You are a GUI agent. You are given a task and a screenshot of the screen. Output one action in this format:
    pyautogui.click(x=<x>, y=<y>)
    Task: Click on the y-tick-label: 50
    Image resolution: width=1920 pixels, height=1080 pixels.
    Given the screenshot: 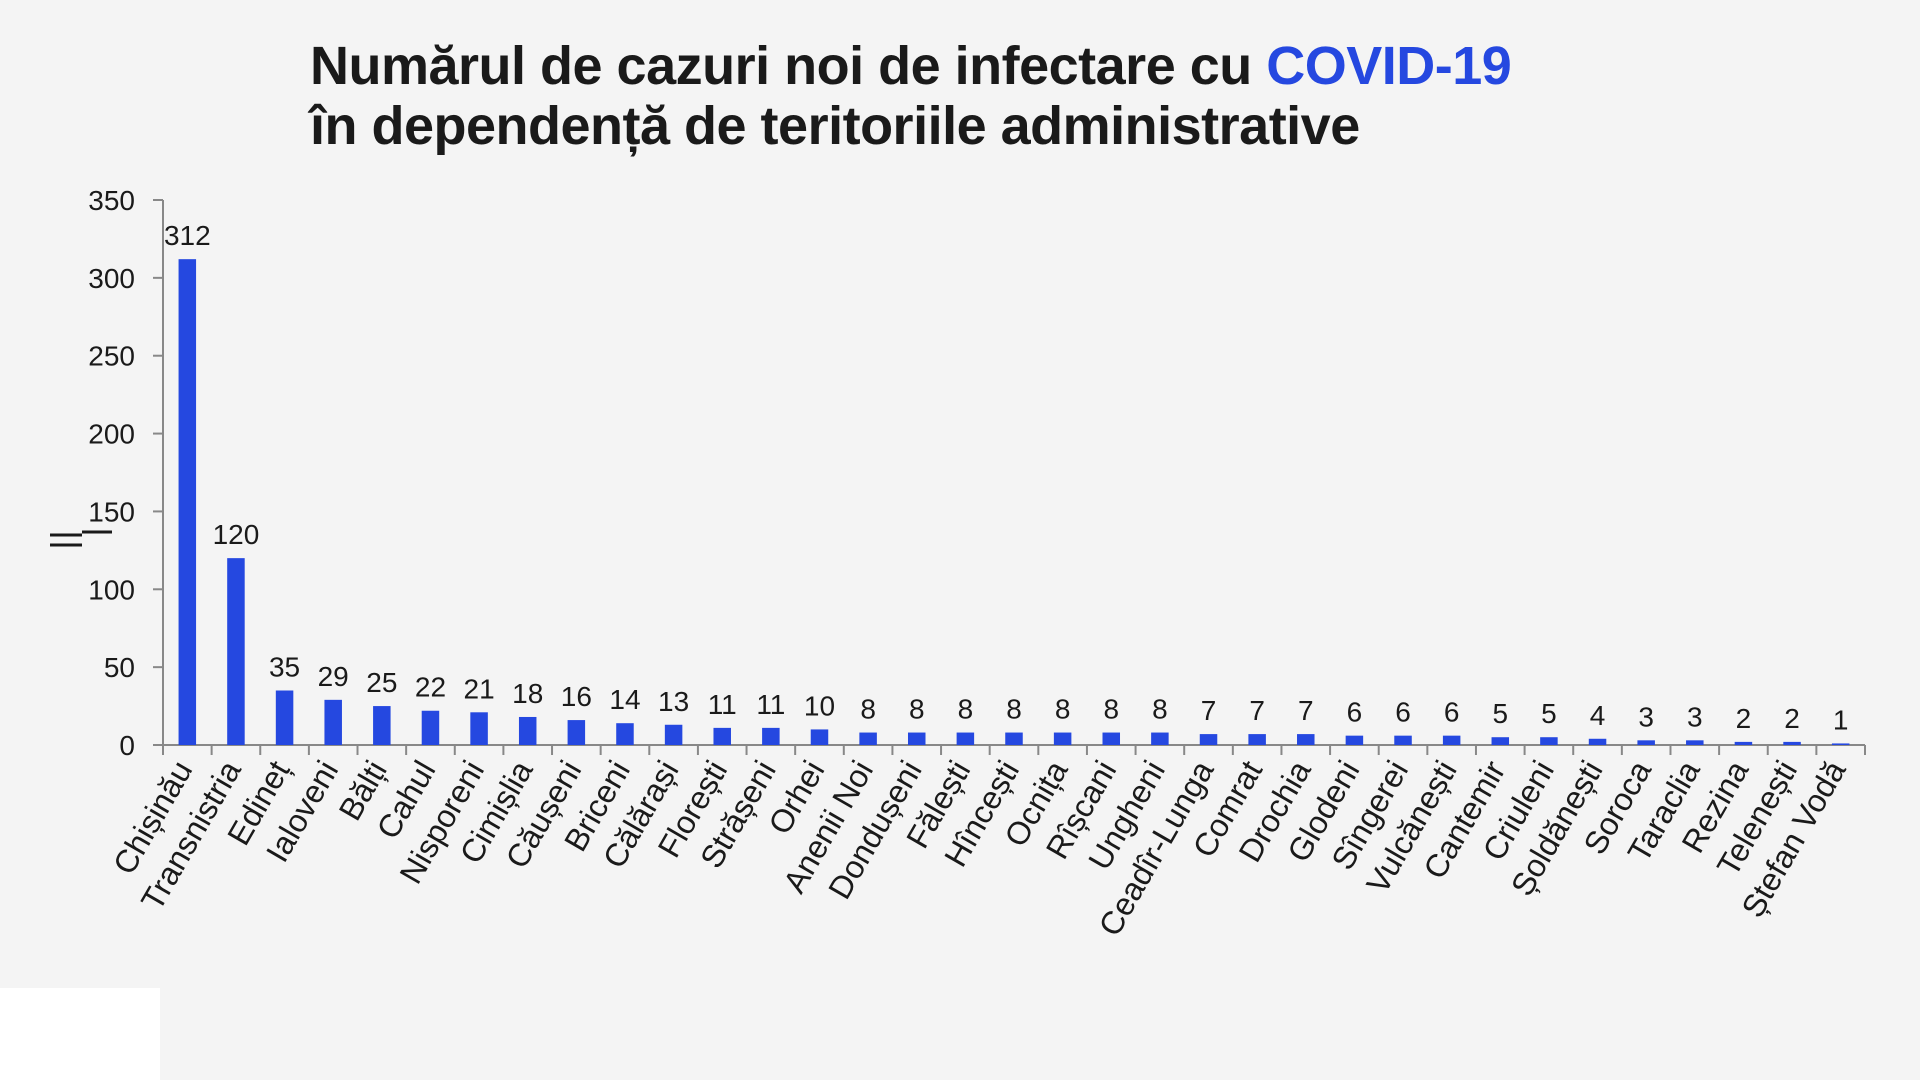 What is the action you would take?
    pyautogui.click(x=119, y=667)
    